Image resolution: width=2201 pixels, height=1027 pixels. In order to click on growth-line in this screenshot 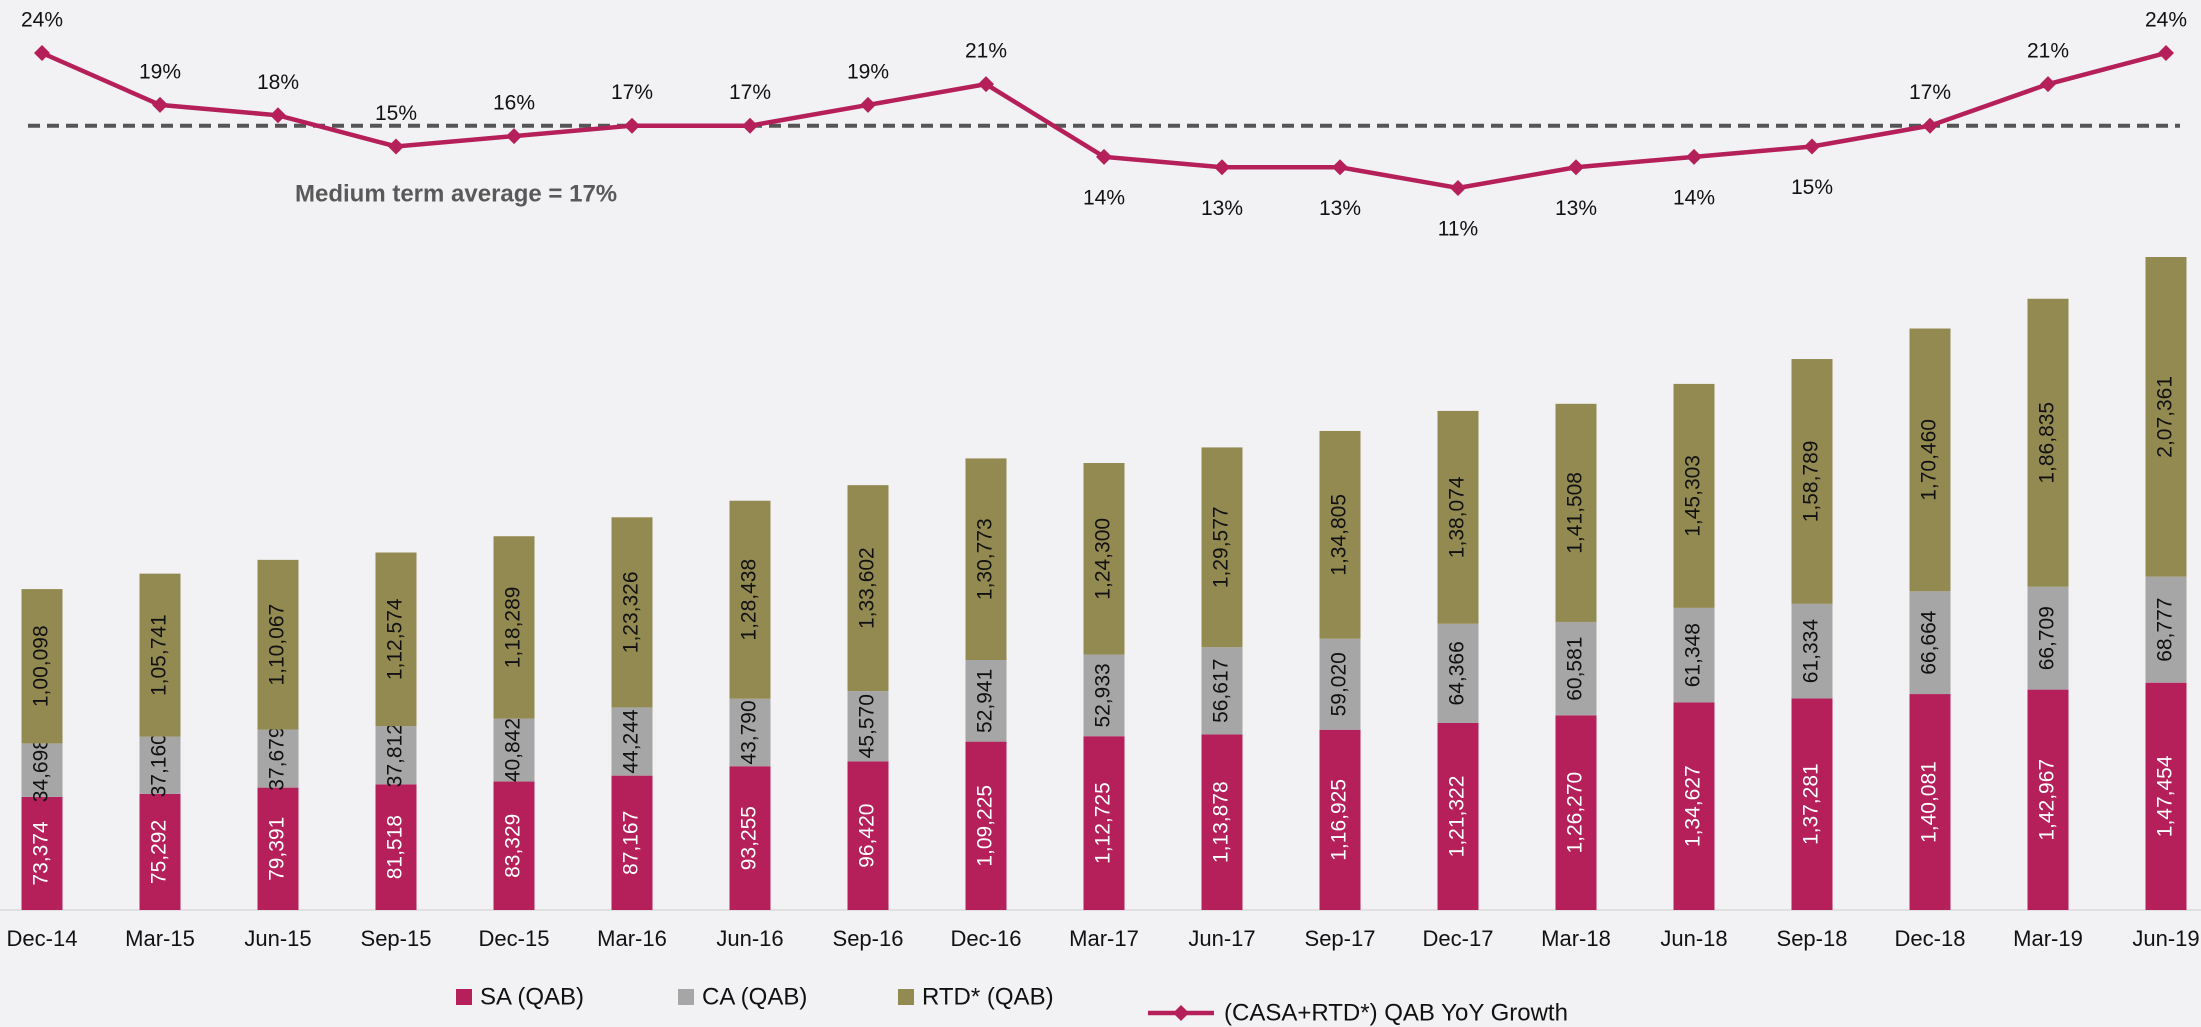, I will do `click(1104, 120)`.